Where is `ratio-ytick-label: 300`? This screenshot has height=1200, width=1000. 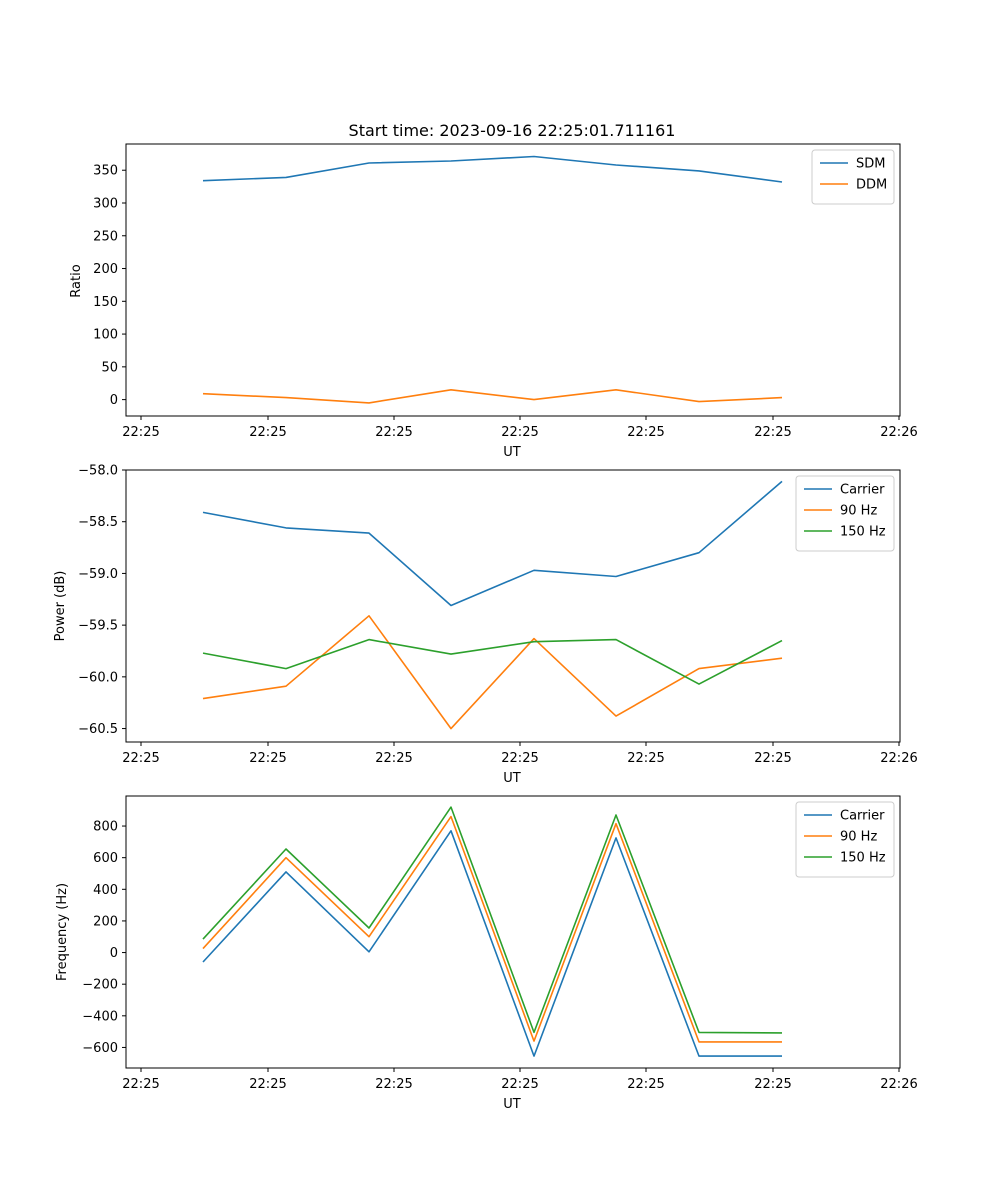
ratio-ytick-label: 300 is located at coordinates (105, 203).